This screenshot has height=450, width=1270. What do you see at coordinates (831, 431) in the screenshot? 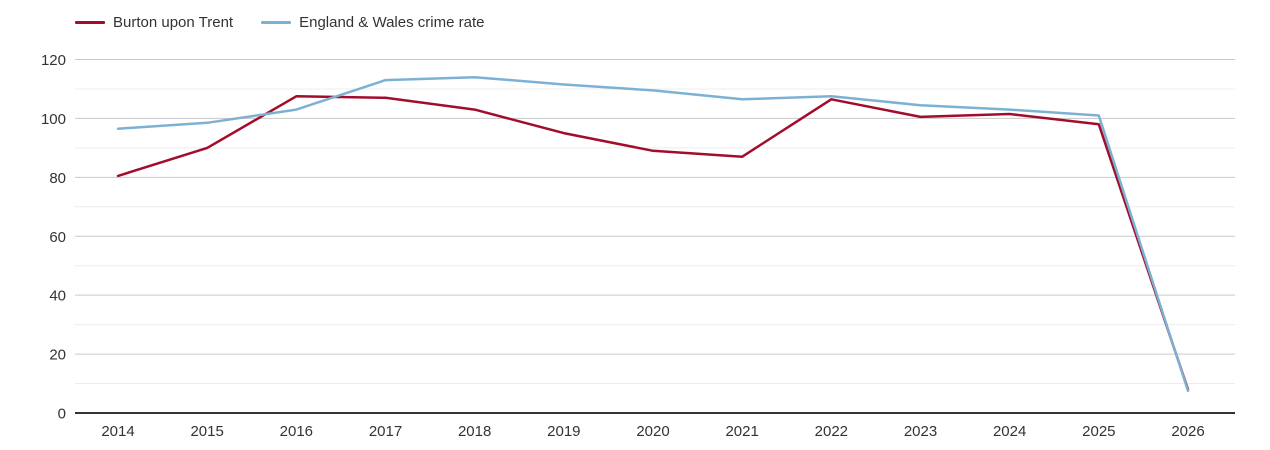
I see `x-axis-tick-label: 2022` at bounding box center [831, 431].